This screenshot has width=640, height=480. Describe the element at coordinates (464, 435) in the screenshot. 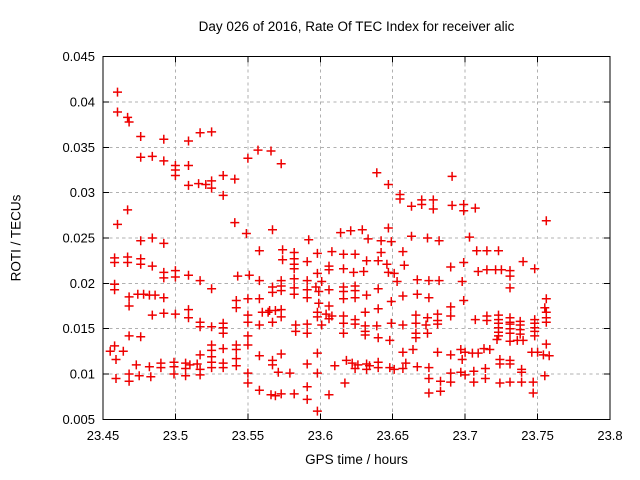

I see `x-tick-label: 23.7` at that location.